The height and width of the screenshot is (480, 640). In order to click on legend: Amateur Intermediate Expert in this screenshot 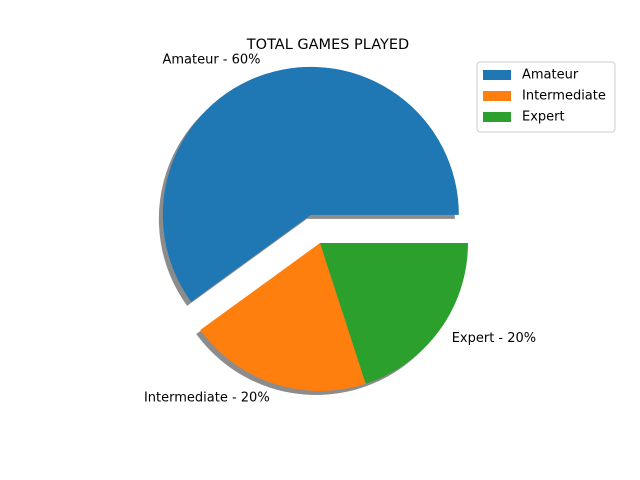, I will do `click(546, 97)`.